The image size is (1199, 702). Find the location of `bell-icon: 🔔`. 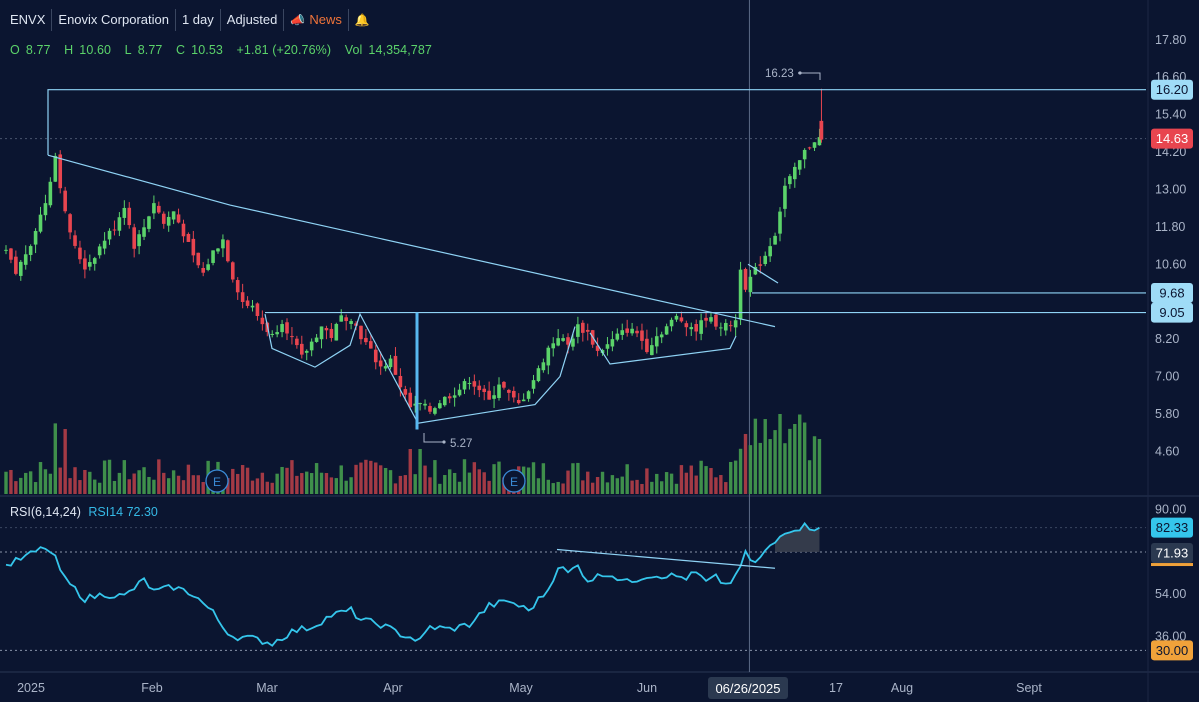

bell-icon: 🔔 is located at coordinates (362, 20).